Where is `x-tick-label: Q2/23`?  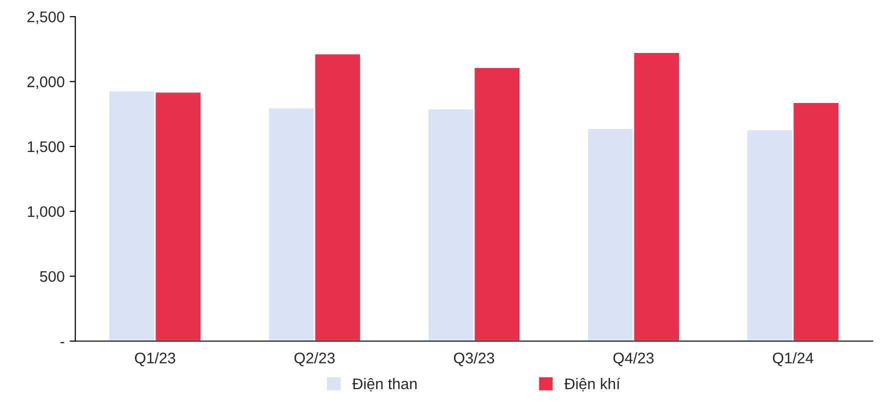
x-tick-label: Q2/23 is located at coordinates (314, 359).